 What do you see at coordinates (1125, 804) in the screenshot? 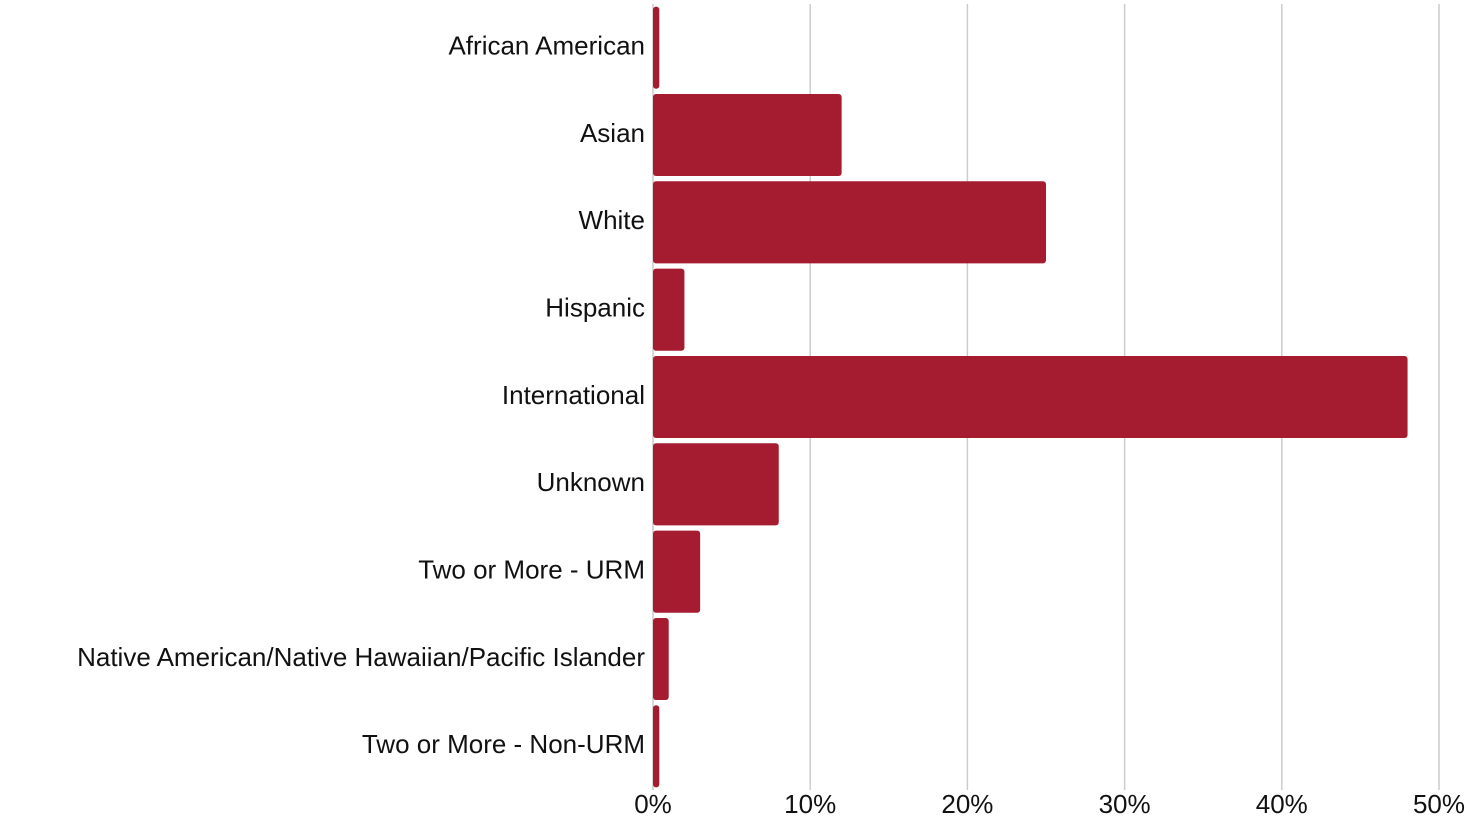
I see `x-tick-label: 30%` at bounding box center [1125, 804].